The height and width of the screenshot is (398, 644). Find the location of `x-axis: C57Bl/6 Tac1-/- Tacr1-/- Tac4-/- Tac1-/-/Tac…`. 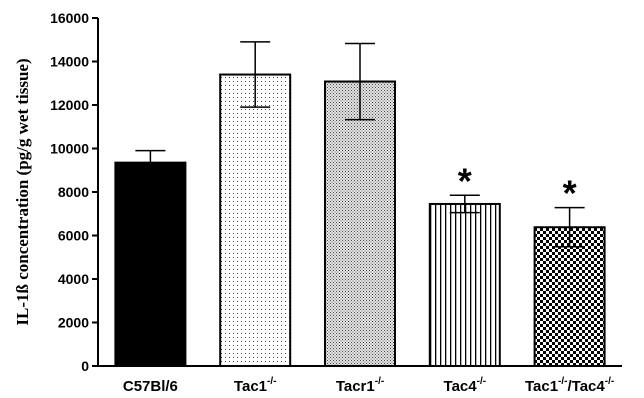

x-axis: C57Bl/6 Tac1-/- Tacr1-/- Tac4-/- Tac1-/-/Tac… is located at coordinates (360, 380).